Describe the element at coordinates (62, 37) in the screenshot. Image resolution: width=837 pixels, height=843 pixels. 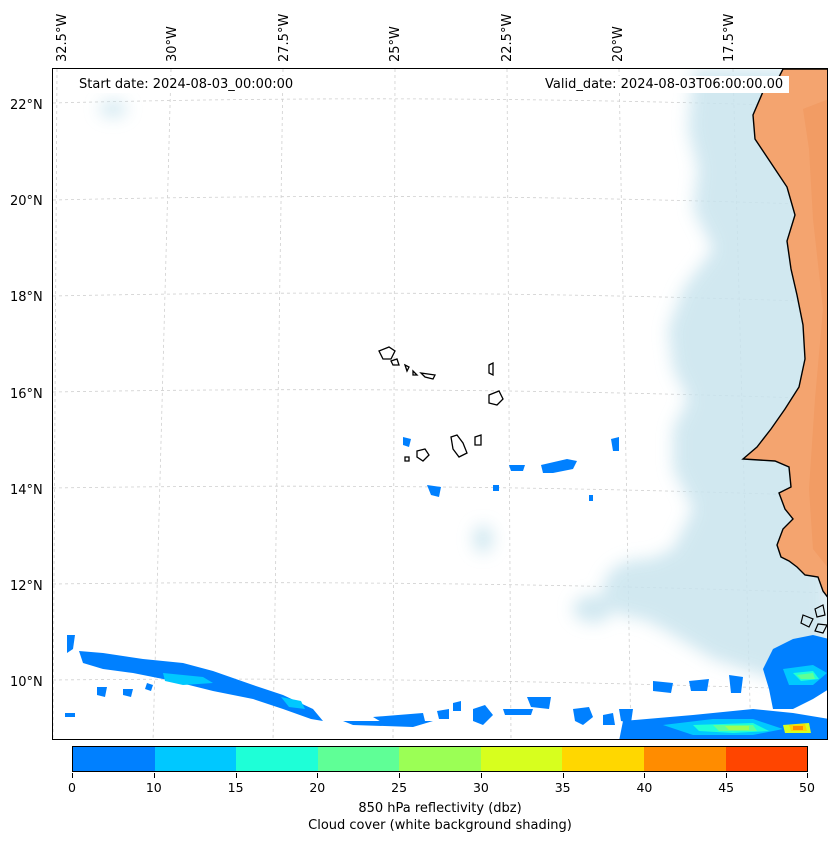
I see `lon-label-32.5W: 32.5°W` at that location.